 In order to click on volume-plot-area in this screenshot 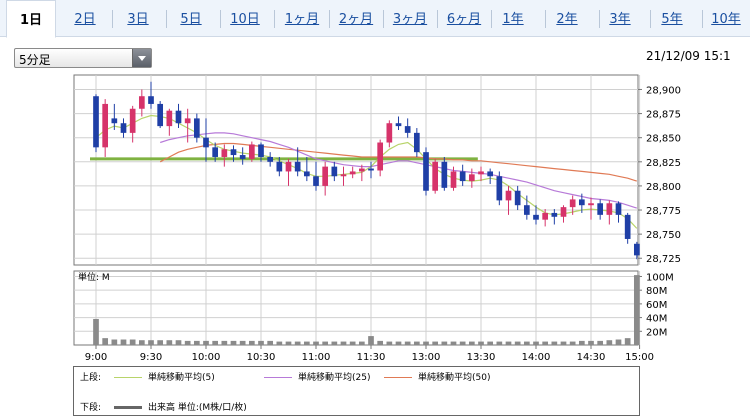, I will do `click(356, 308)`.